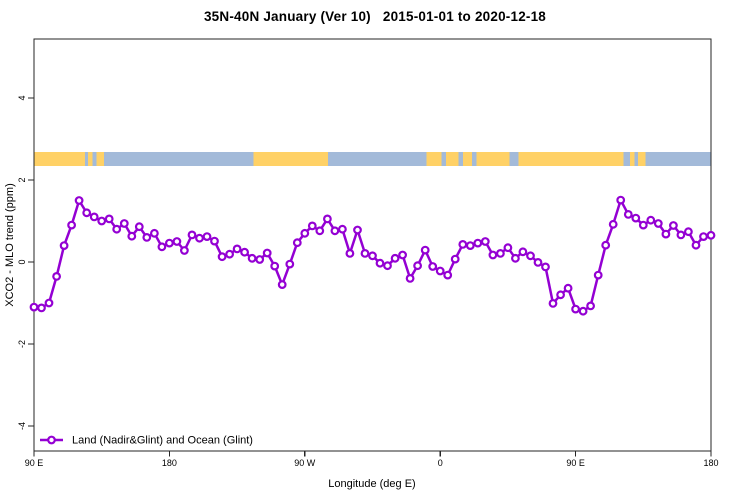  I want to click on y-tick-label: 0, so click(22, 261).